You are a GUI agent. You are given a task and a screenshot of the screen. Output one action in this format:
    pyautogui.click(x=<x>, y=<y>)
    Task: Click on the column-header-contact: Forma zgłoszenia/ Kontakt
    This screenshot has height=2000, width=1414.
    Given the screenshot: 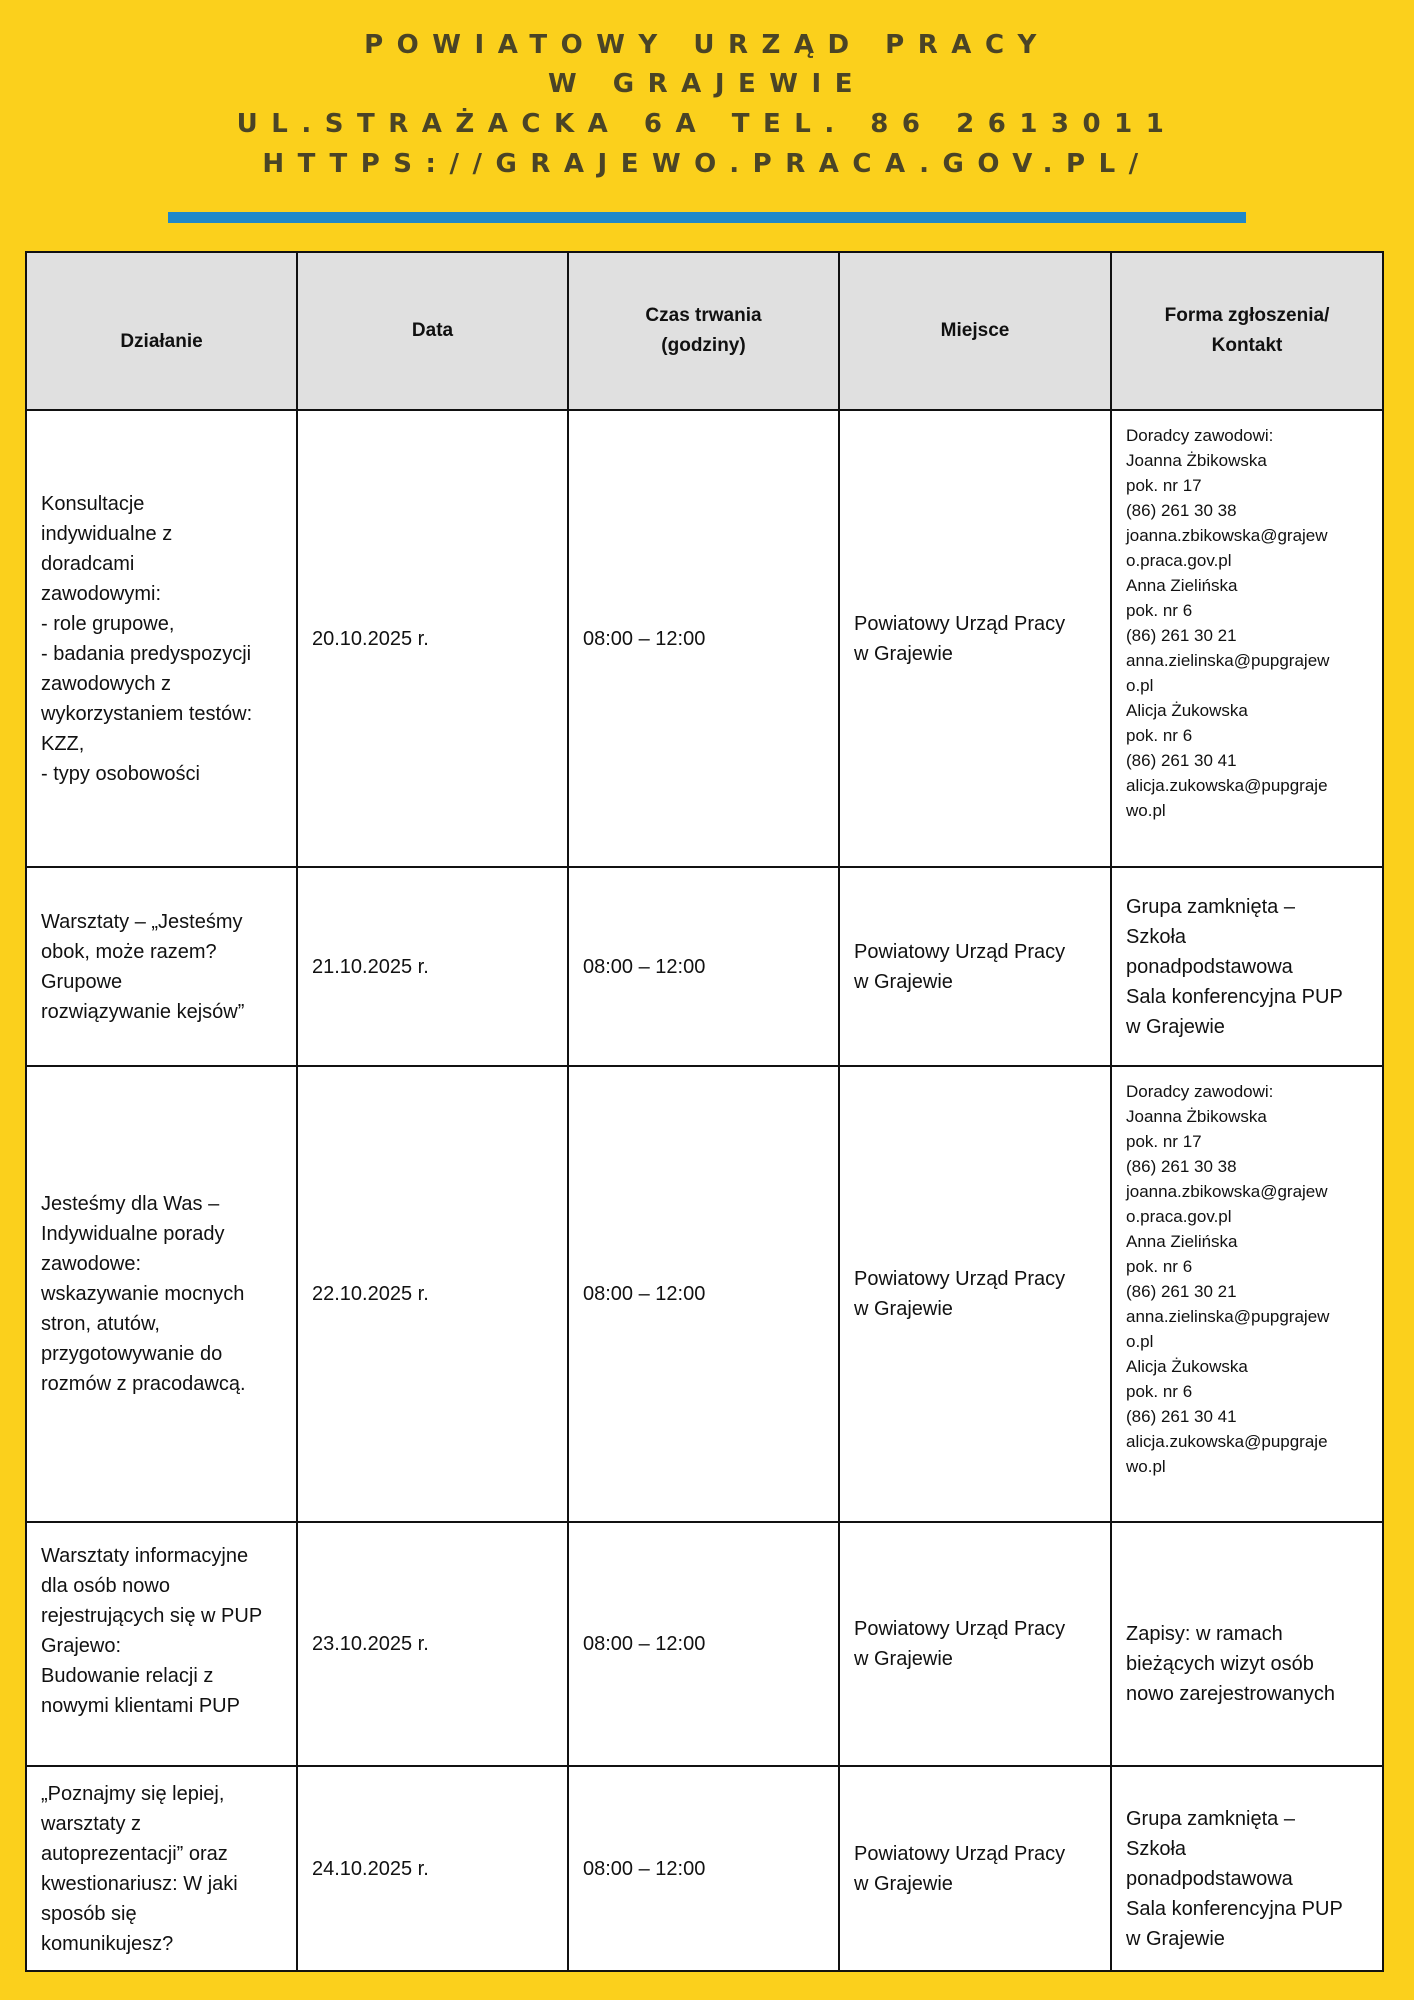 What is the action you would take?
    pyautogui.click(x=1247, y=331)
    